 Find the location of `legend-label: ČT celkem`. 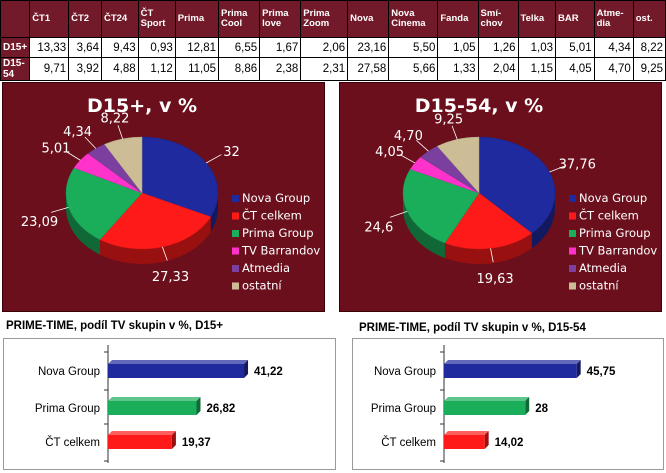

legend-label: ČT celkem is located at coordinates (609, 215).